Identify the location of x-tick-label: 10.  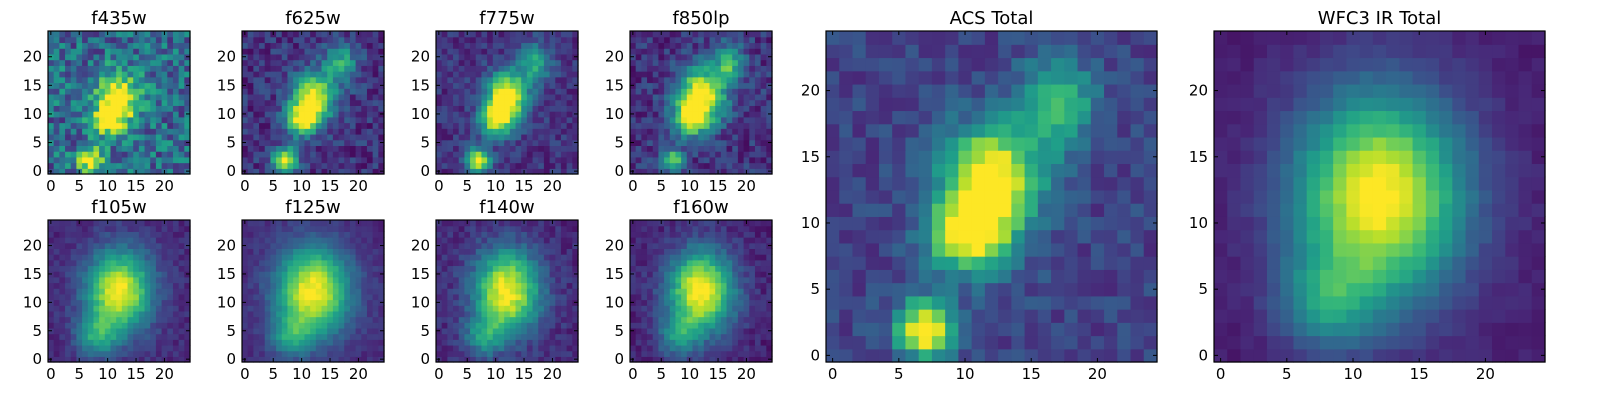
(107, 374).